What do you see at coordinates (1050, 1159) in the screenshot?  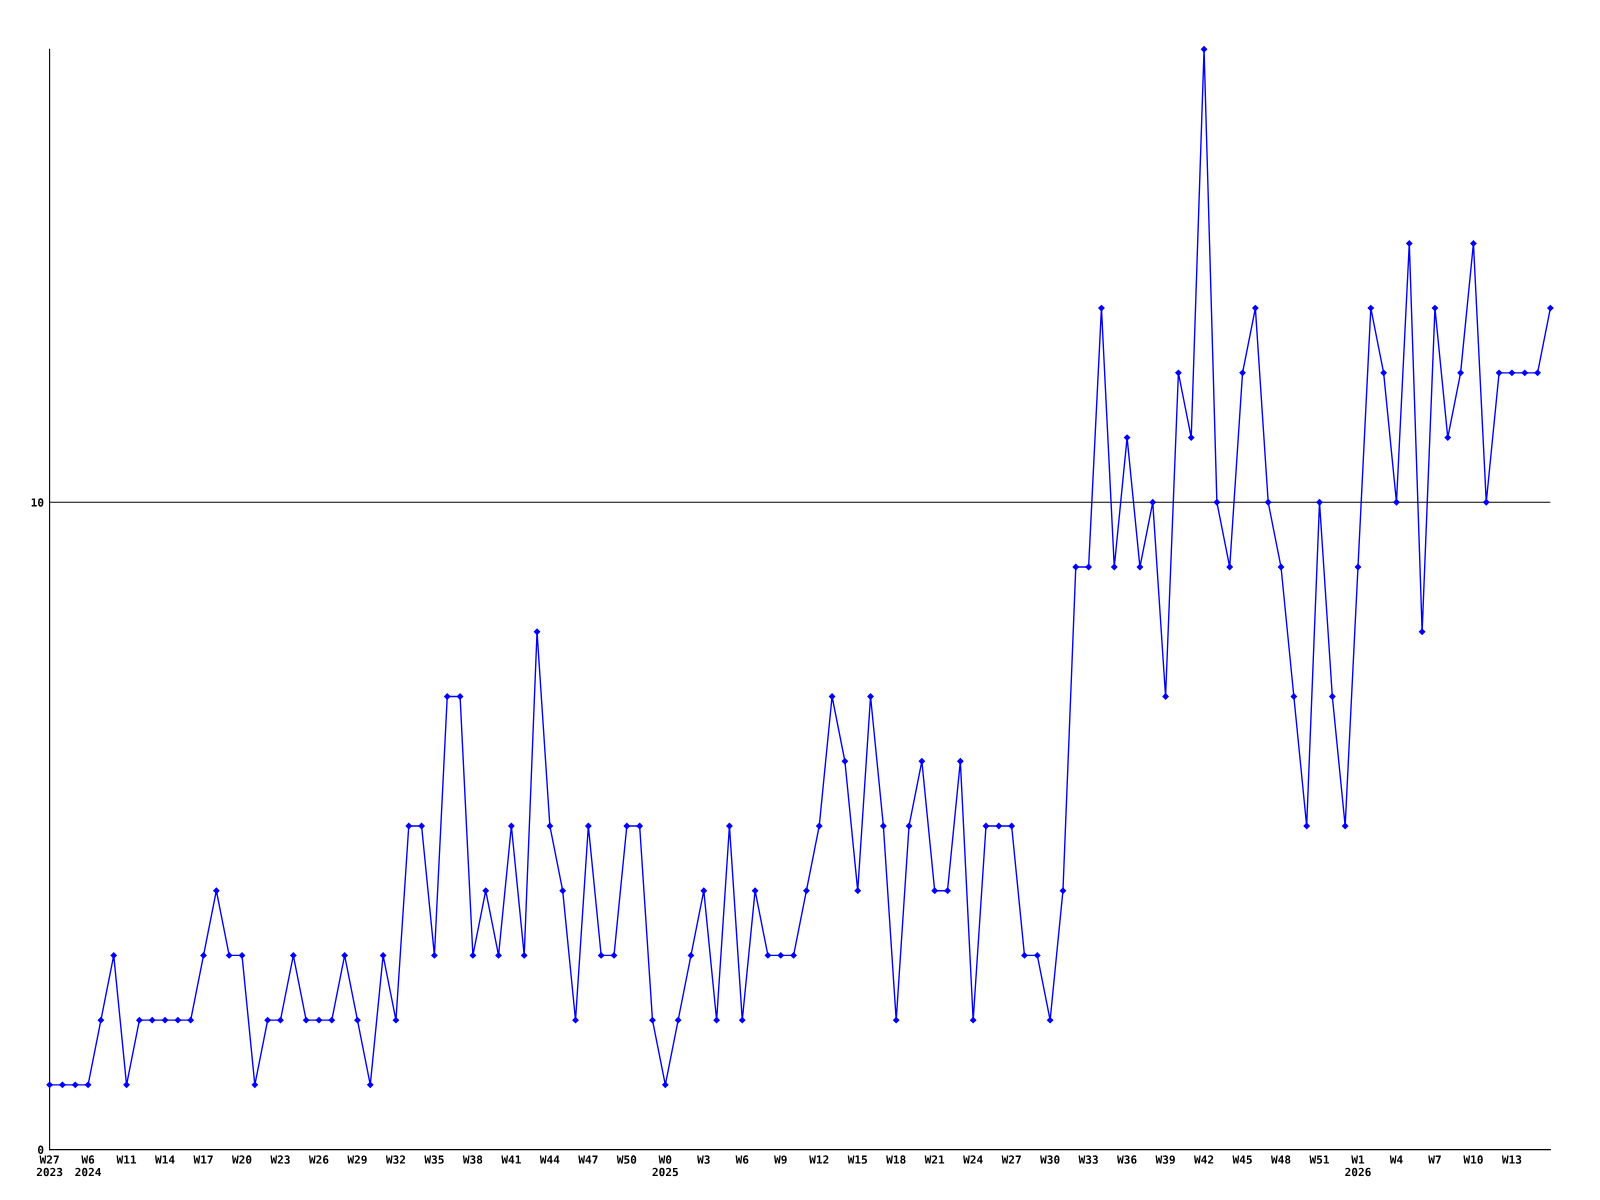 I see `x-tick-label: W30` at bounding box center [1050, 1159].